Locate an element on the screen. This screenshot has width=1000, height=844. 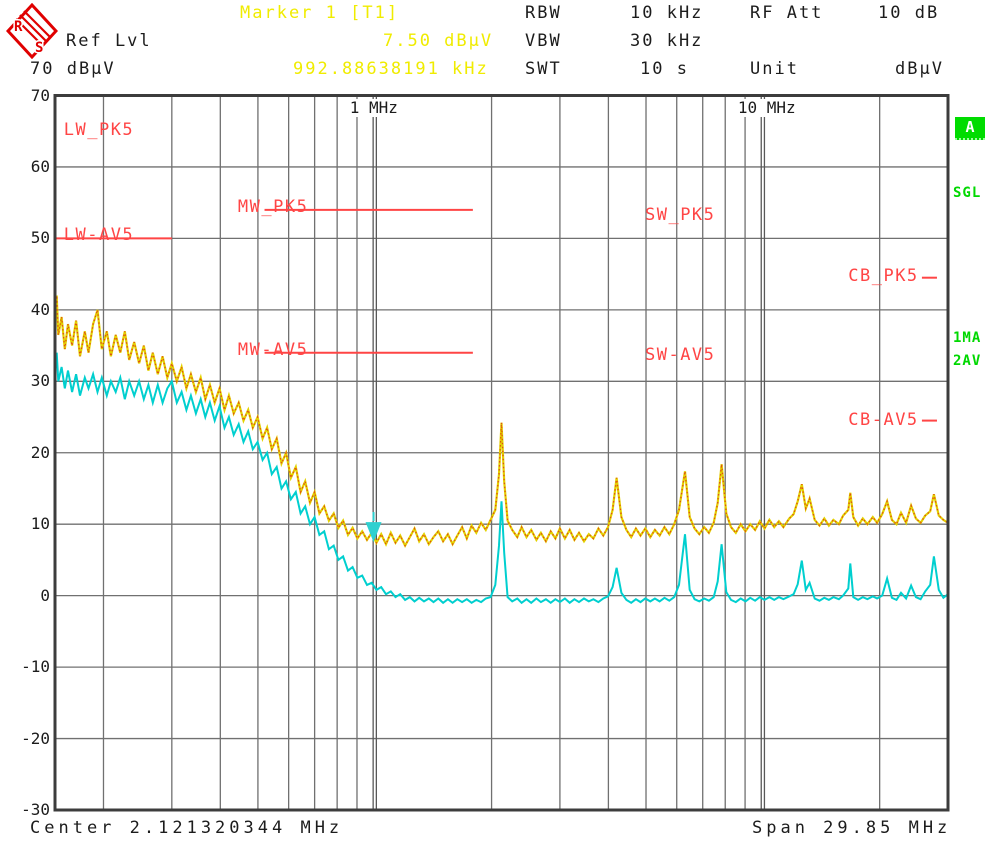
marker-1-symbol is located at coordinates (373, 532).